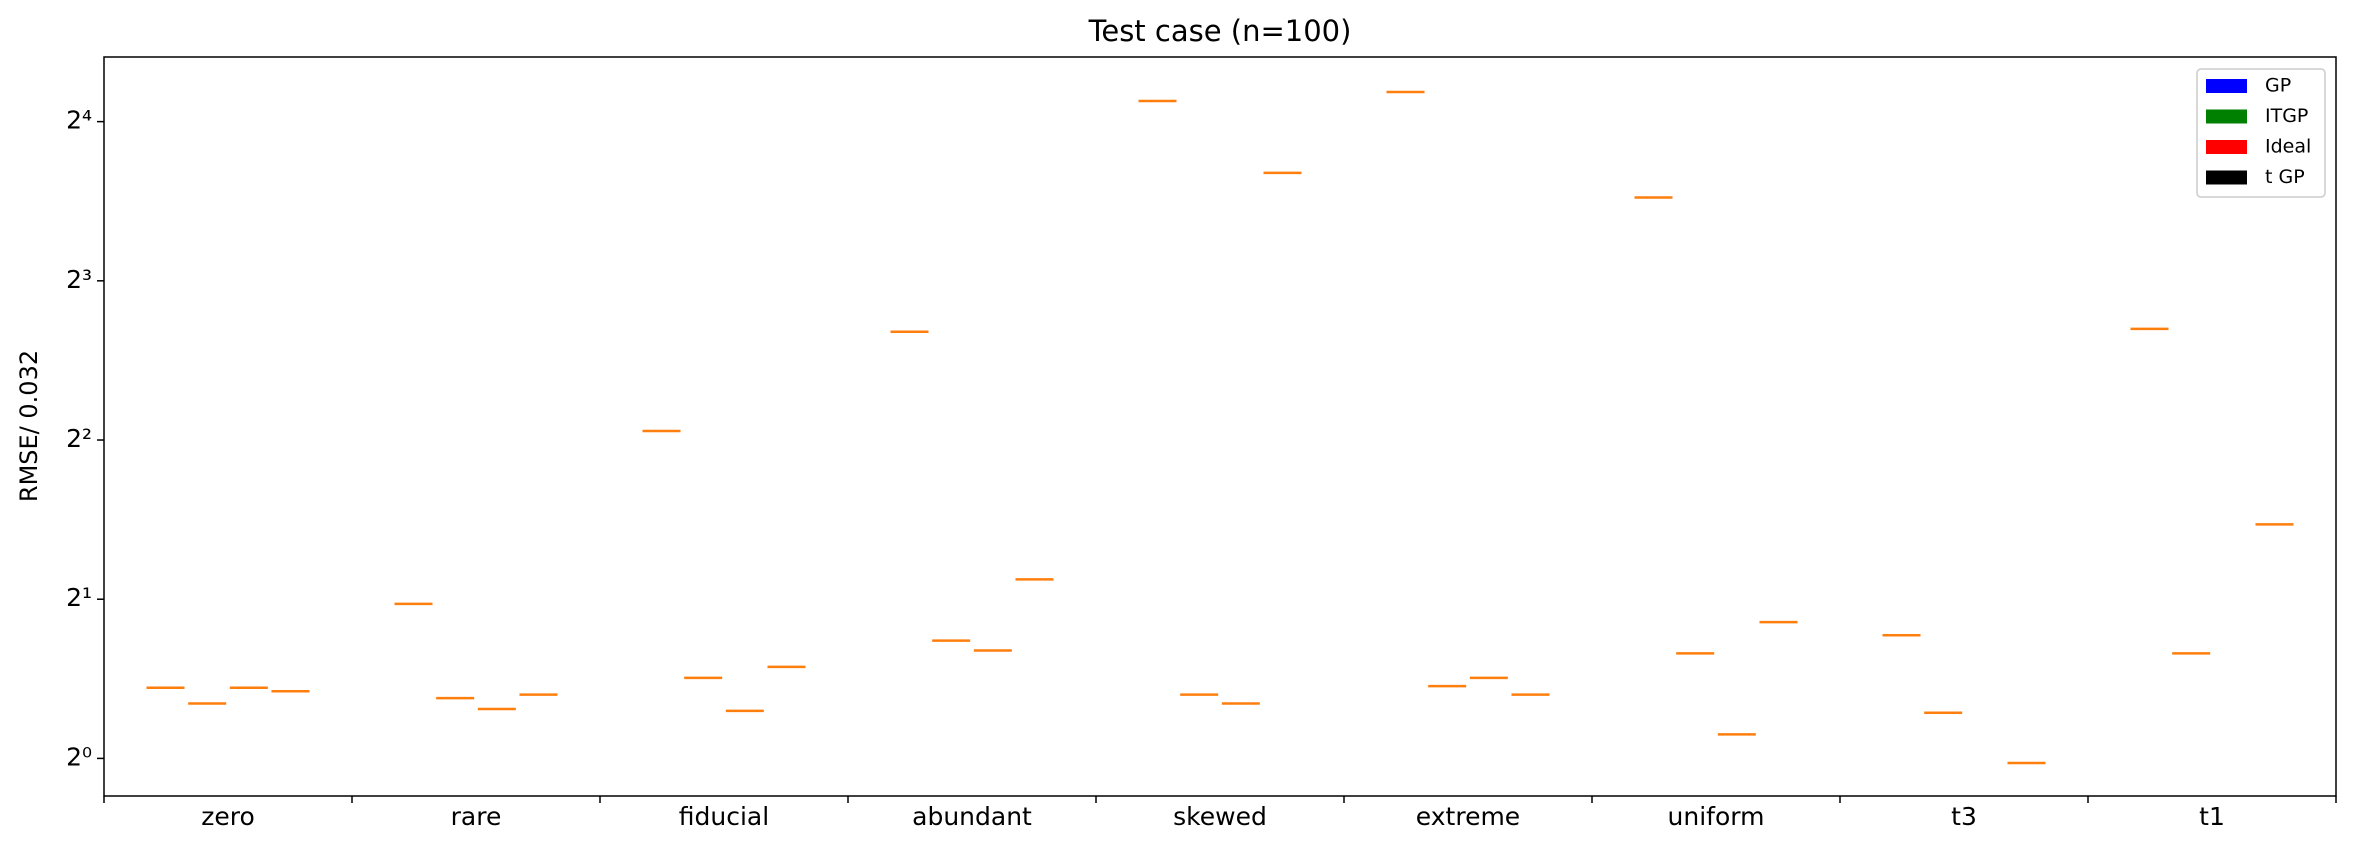 The height and width of the screenshot is (852, 2355). I want to click on x-tick-label: skewed, so click(1220, 816).